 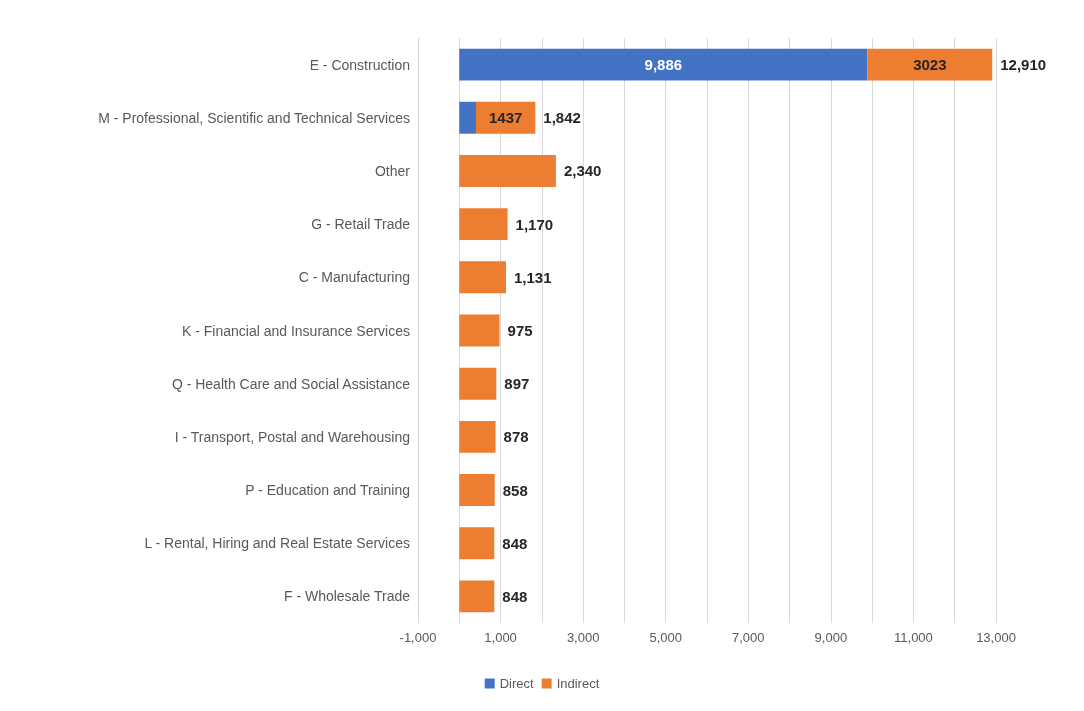 I want to click on x-tick-label: 13,000, so click(x=996, y=637).